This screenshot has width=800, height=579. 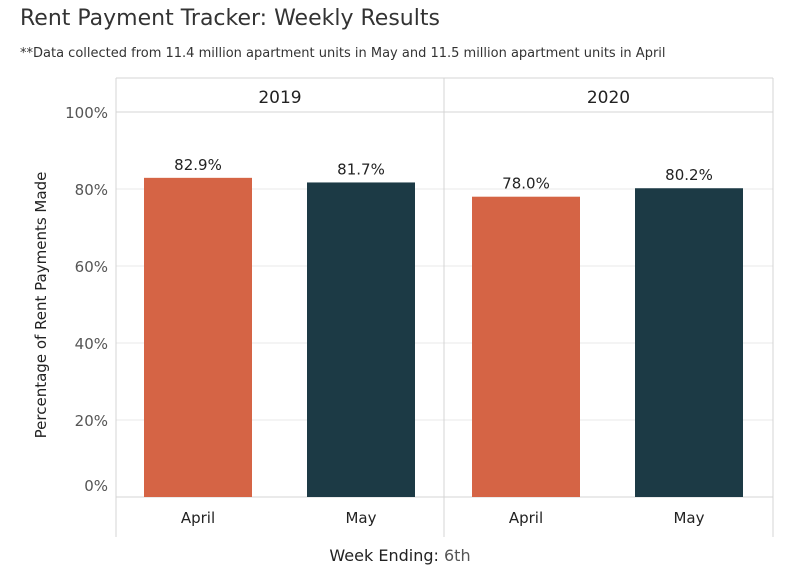 What do you see at coordinates (91, 267) in the screenshot?
I see `y-tick-label: 60%` at bounding box center [91, 267].